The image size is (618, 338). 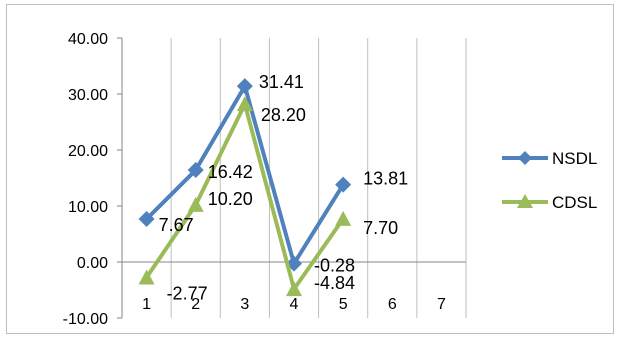 What do you see at coordinates (525, 201) in the screenshot?
I see `legend-marker-cdsl` at bounding box center [525, 201].